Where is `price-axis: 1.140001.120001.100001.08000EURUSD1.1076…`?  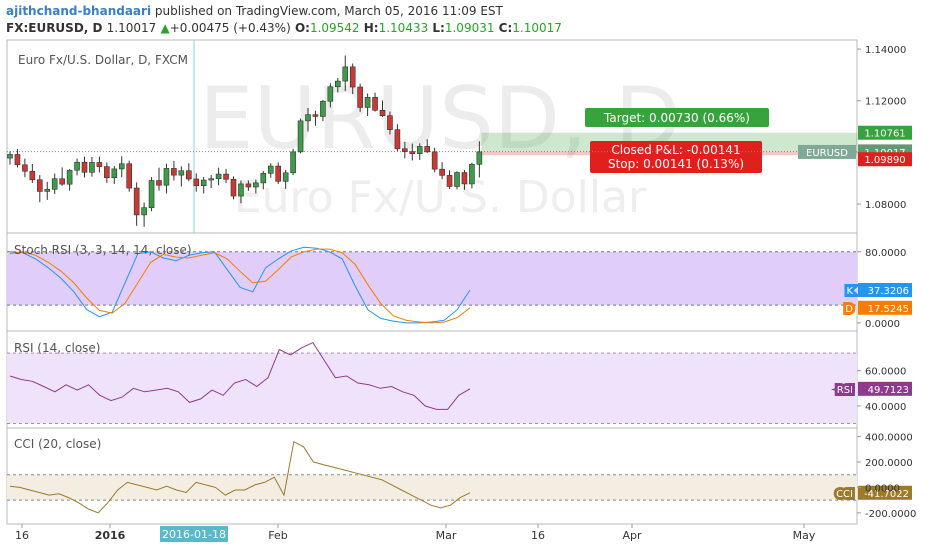
price-axis: 1.140001.120001.100001.08000EURUSD1.1076… is located at coordinates (855, 128).